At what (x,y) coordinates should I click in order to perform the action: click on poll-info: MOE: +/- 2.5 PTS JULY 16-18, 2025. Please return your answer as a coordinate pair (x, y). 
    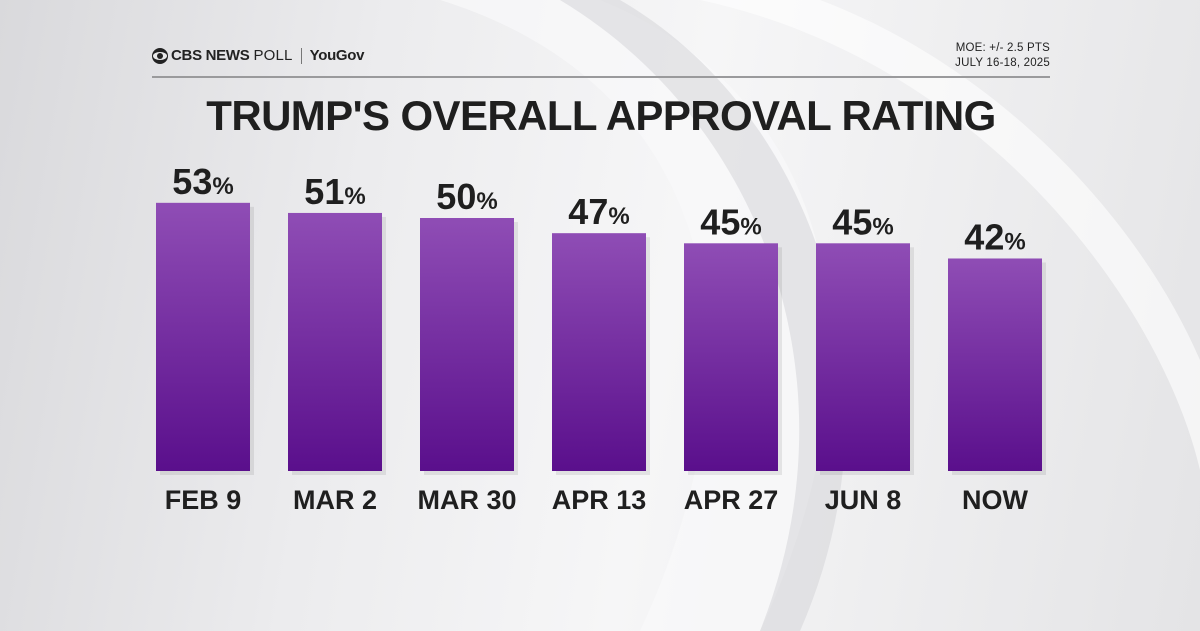
    Looking at the image, I should click on (1002, 56).